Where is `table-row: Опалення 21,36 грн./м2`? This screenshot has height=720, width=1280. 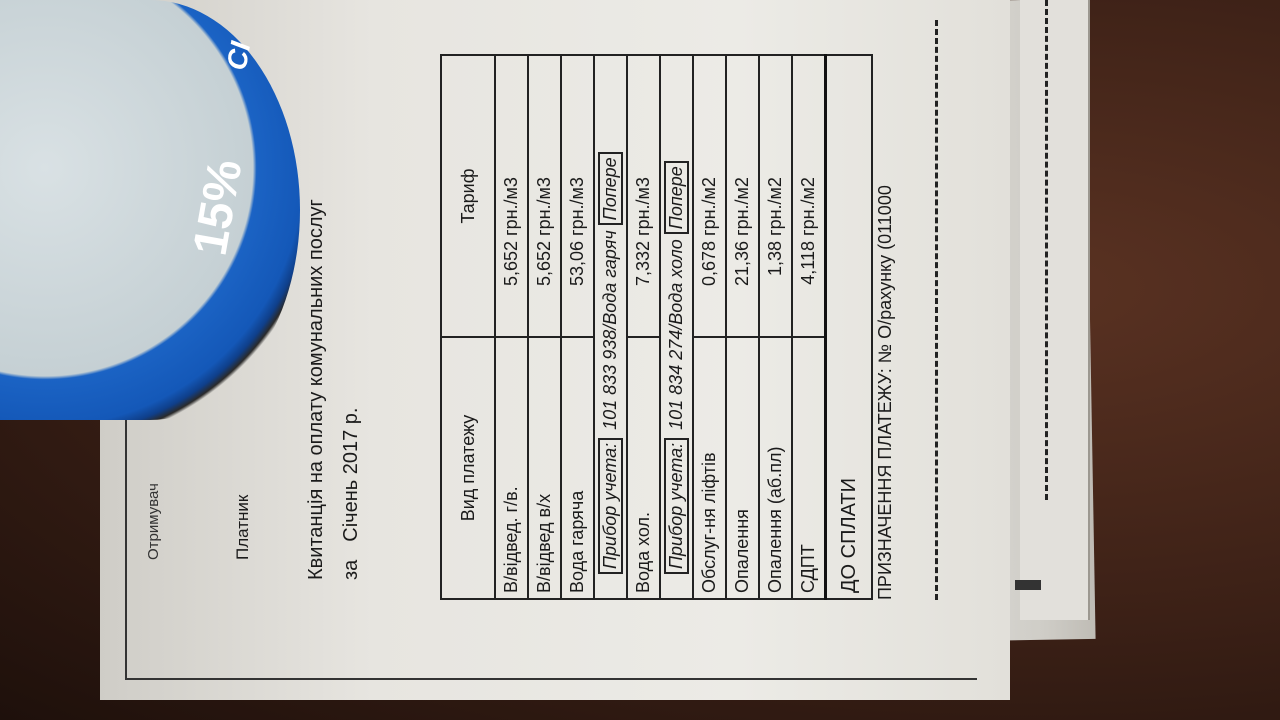 table-row: Опалення 21,36 грн./м2 is located at coordinates (742, 327).